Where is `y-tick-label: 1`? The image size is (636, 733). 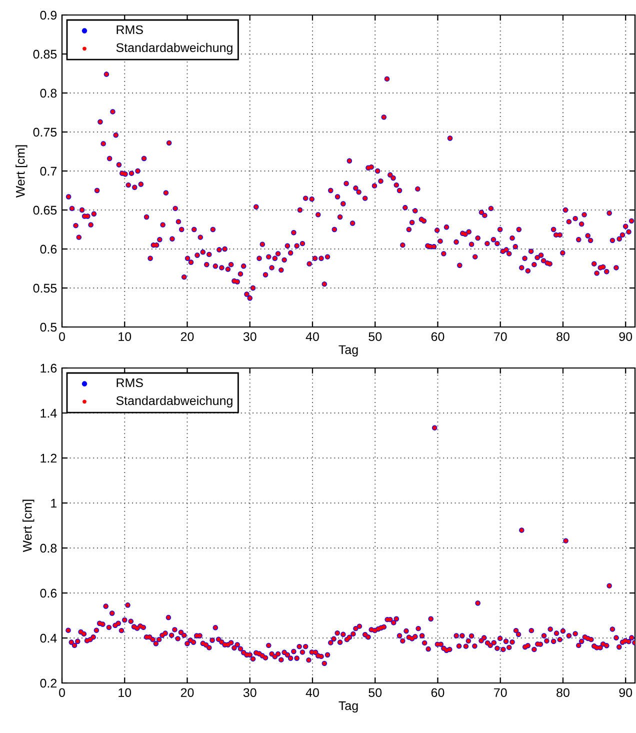
y-tick-label: 1 is located at coordinates (54, 503).